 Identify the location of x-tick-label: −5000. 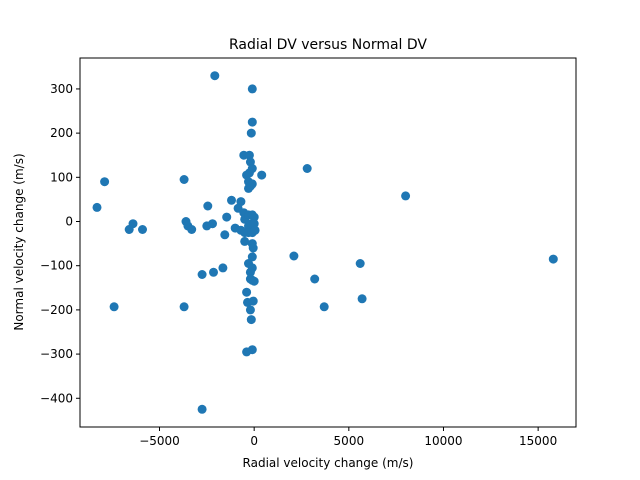
(159, 441).